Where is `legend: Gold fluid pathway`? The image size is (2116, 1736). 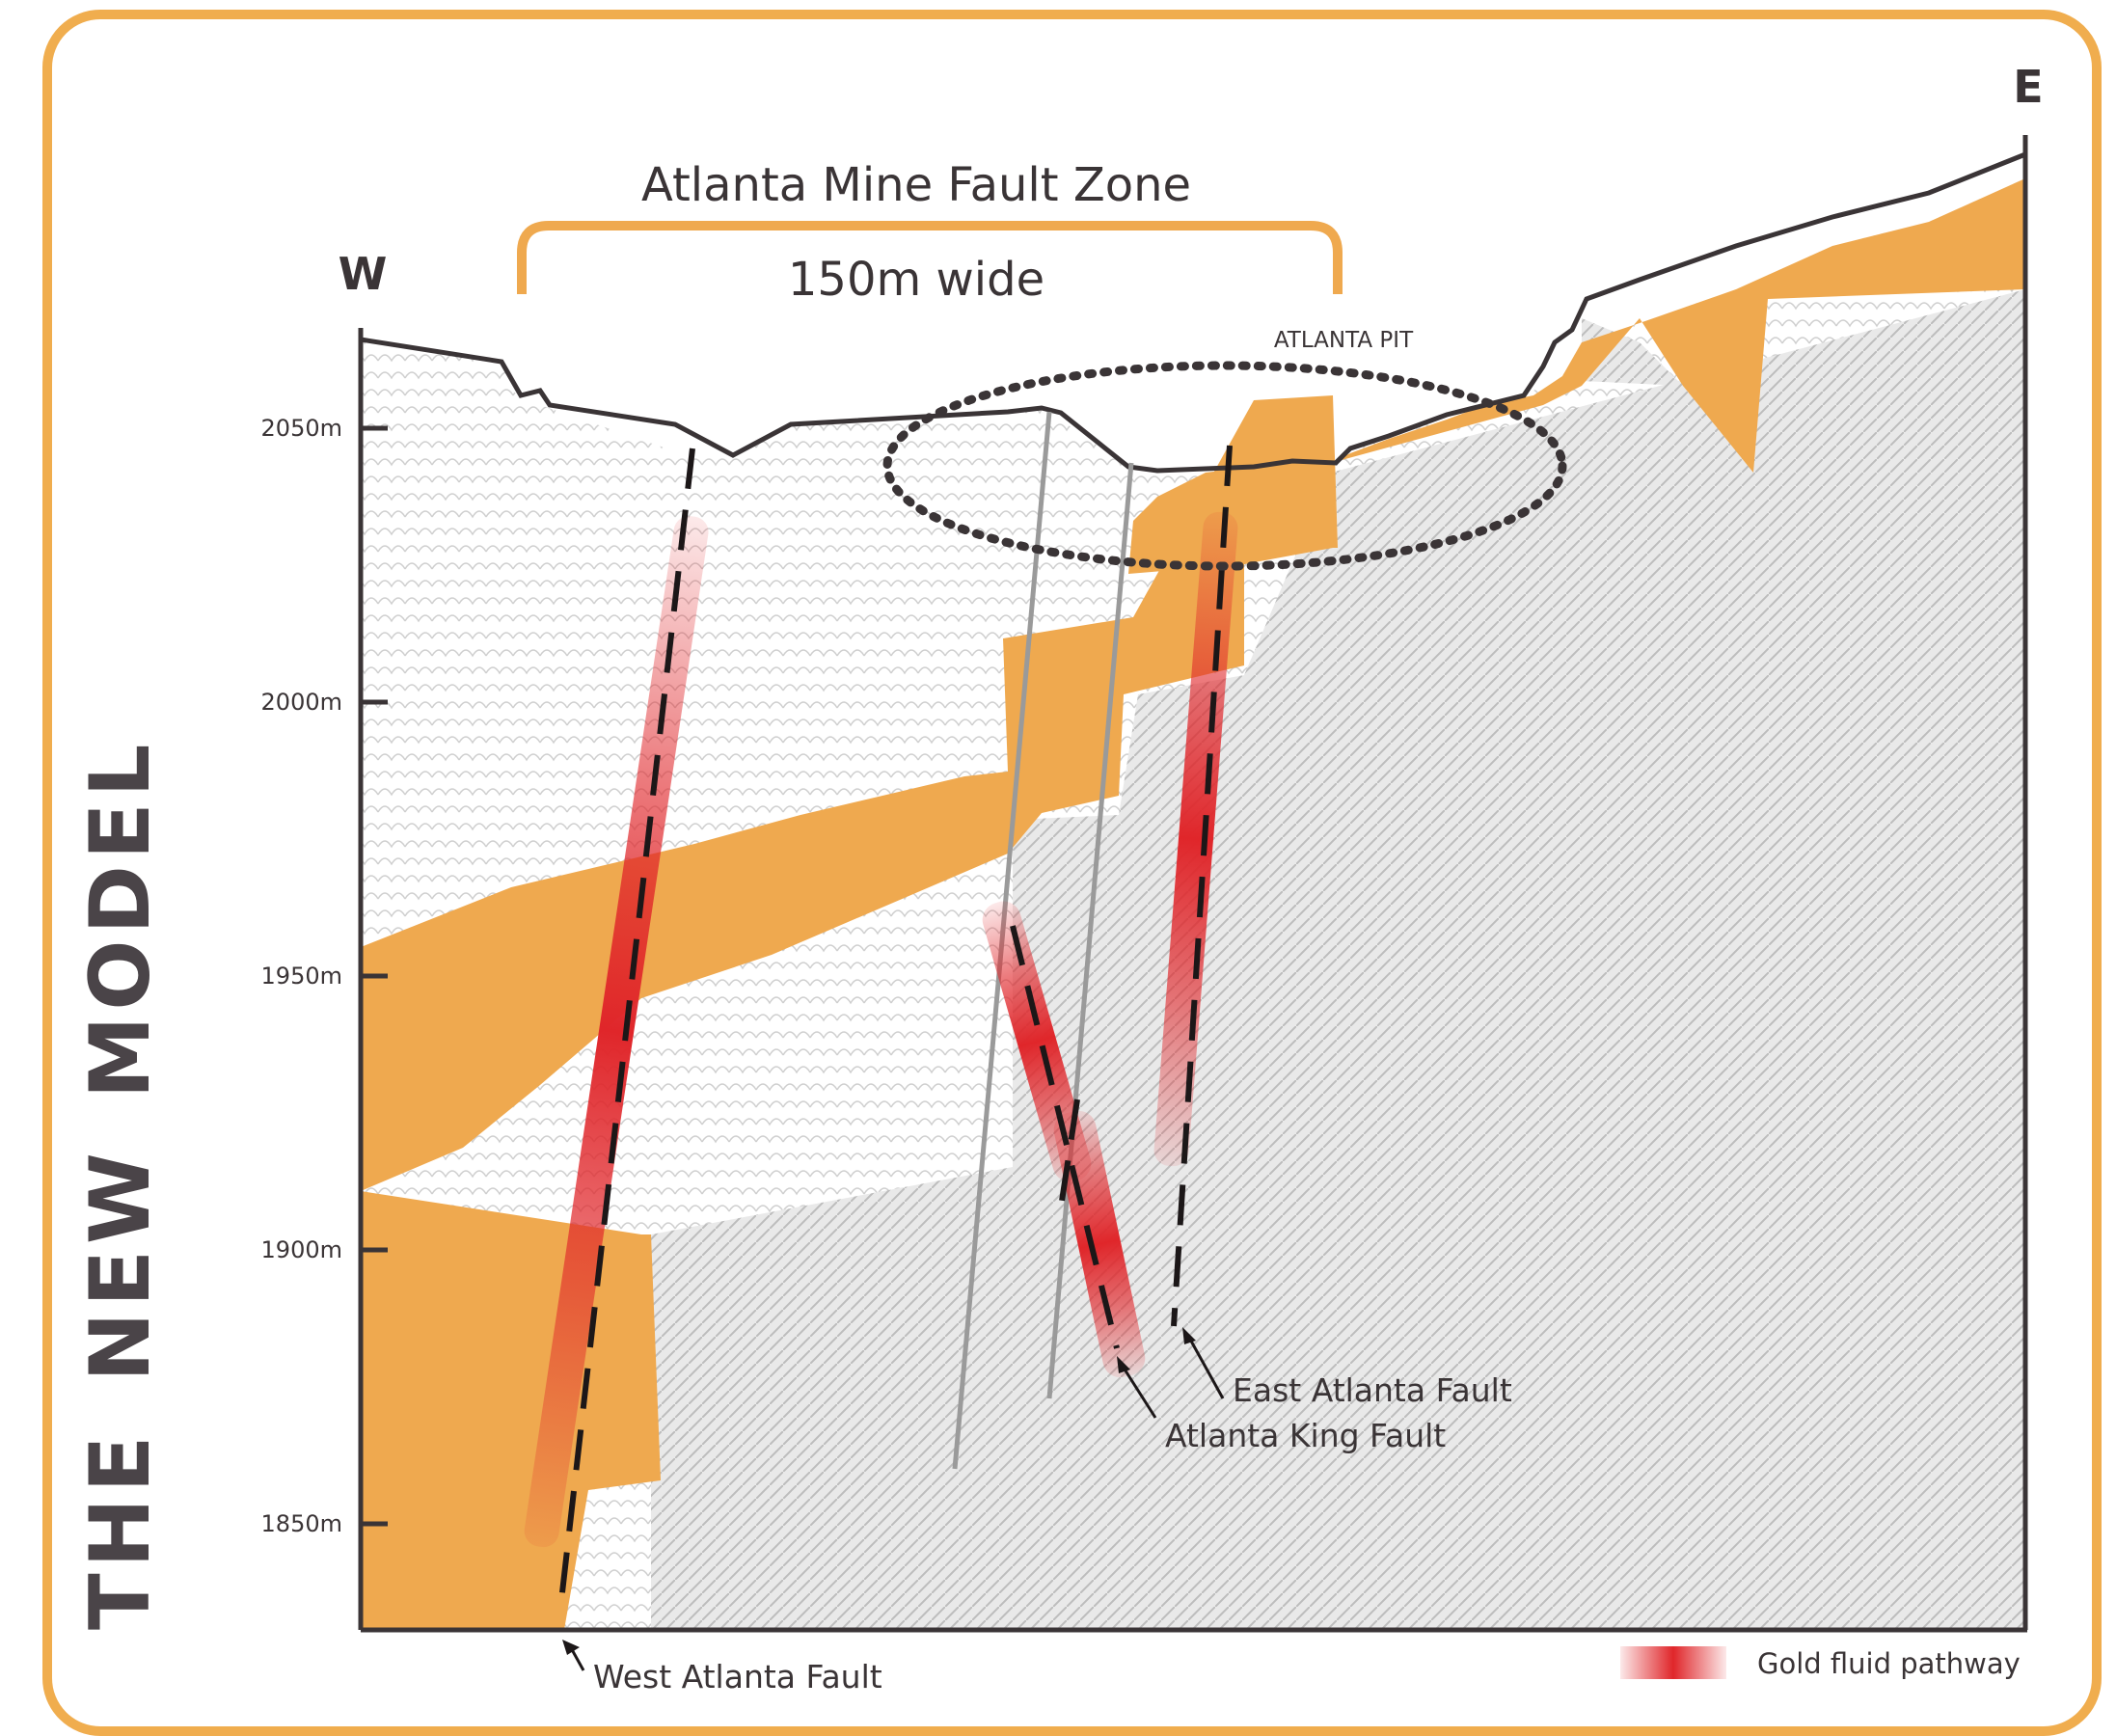
legend: Gold fluid pathway is located at coordinates (1820, 1663).